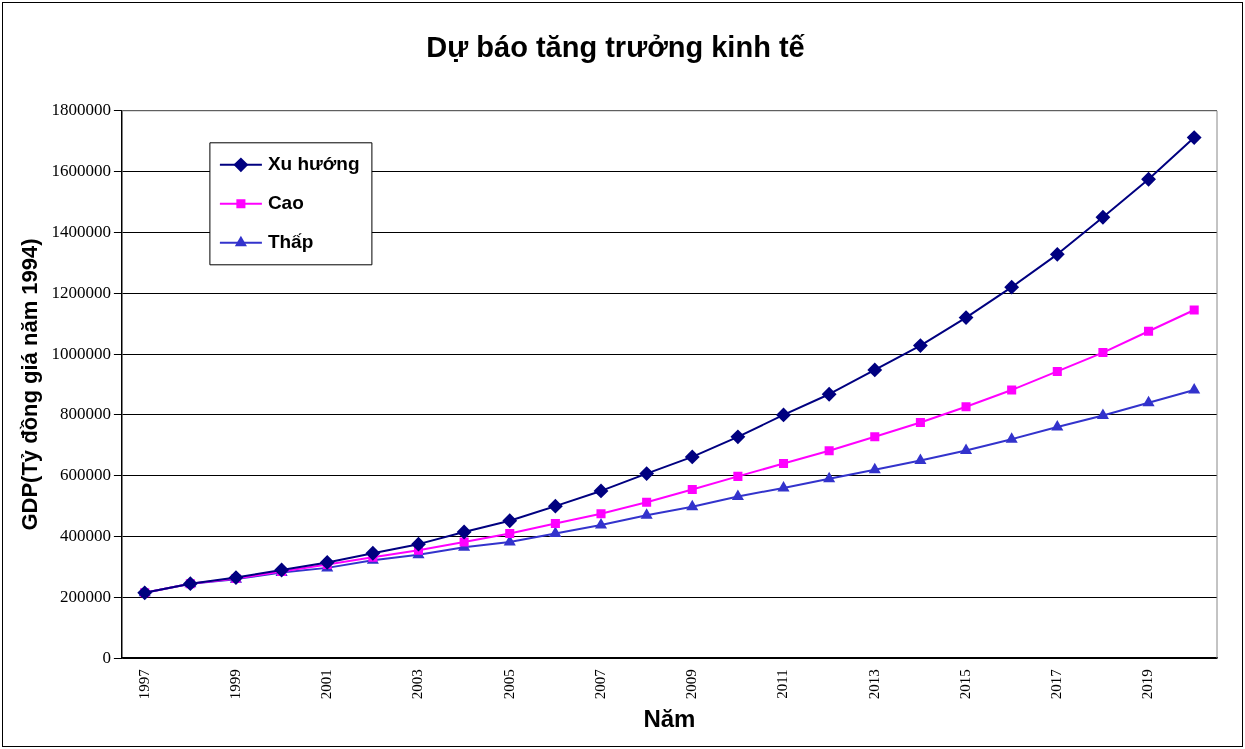 This screenshot has width=1245, height=749. What do you see at coordinates (81, 353) in the screenshot?
I see `y-tick-label: 1000000` at bounding box center [81, 353].